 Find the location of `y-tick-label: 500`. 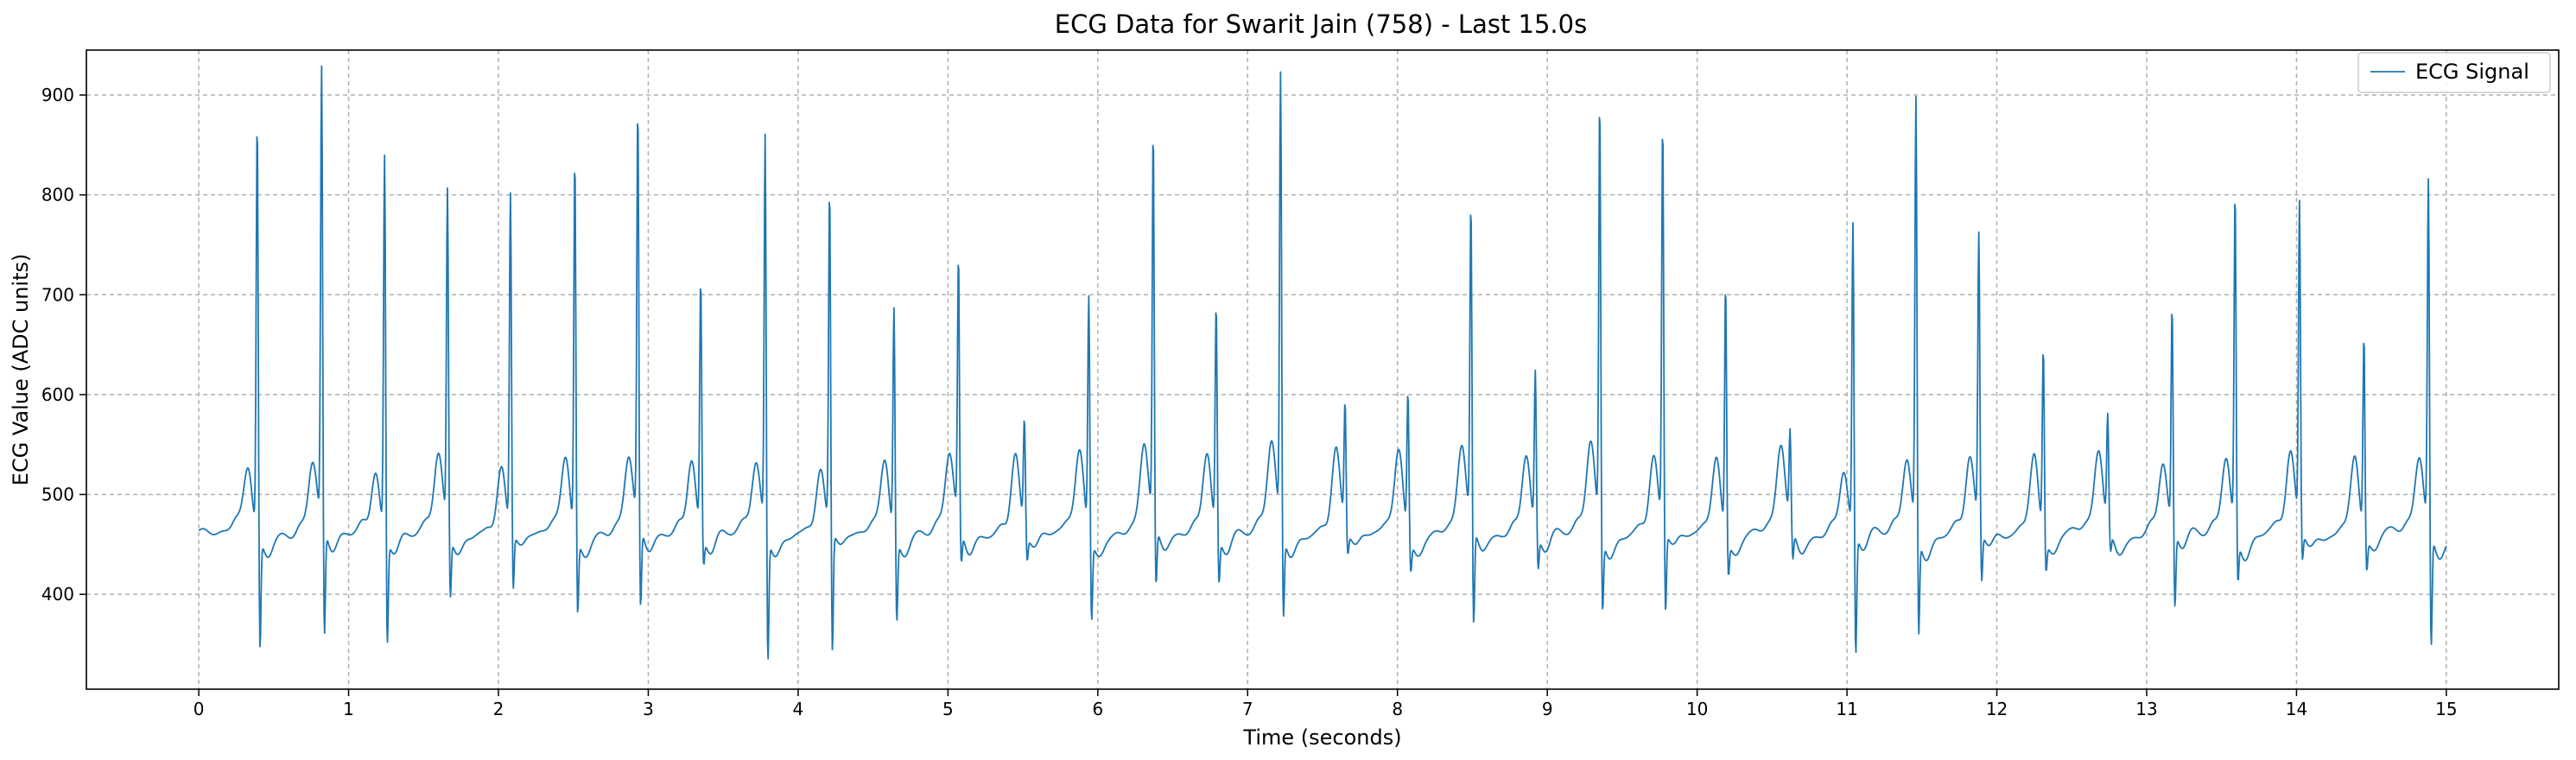

y-tick-label: 500 is located at coordinates (57, 494).